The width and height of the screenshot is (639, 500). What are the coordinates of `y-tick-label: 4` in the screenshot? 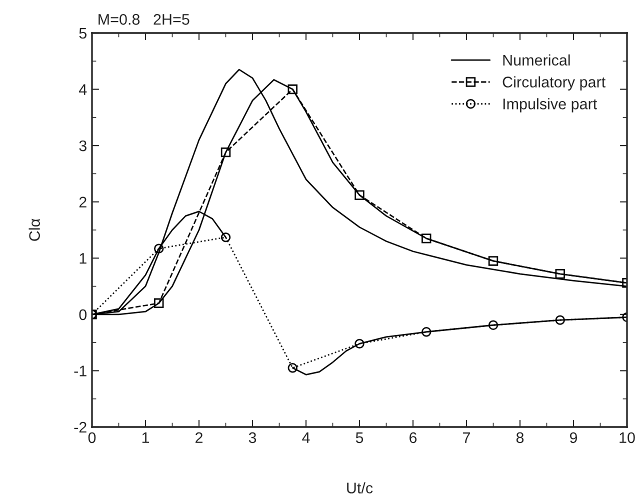 It's located at (82, 89).